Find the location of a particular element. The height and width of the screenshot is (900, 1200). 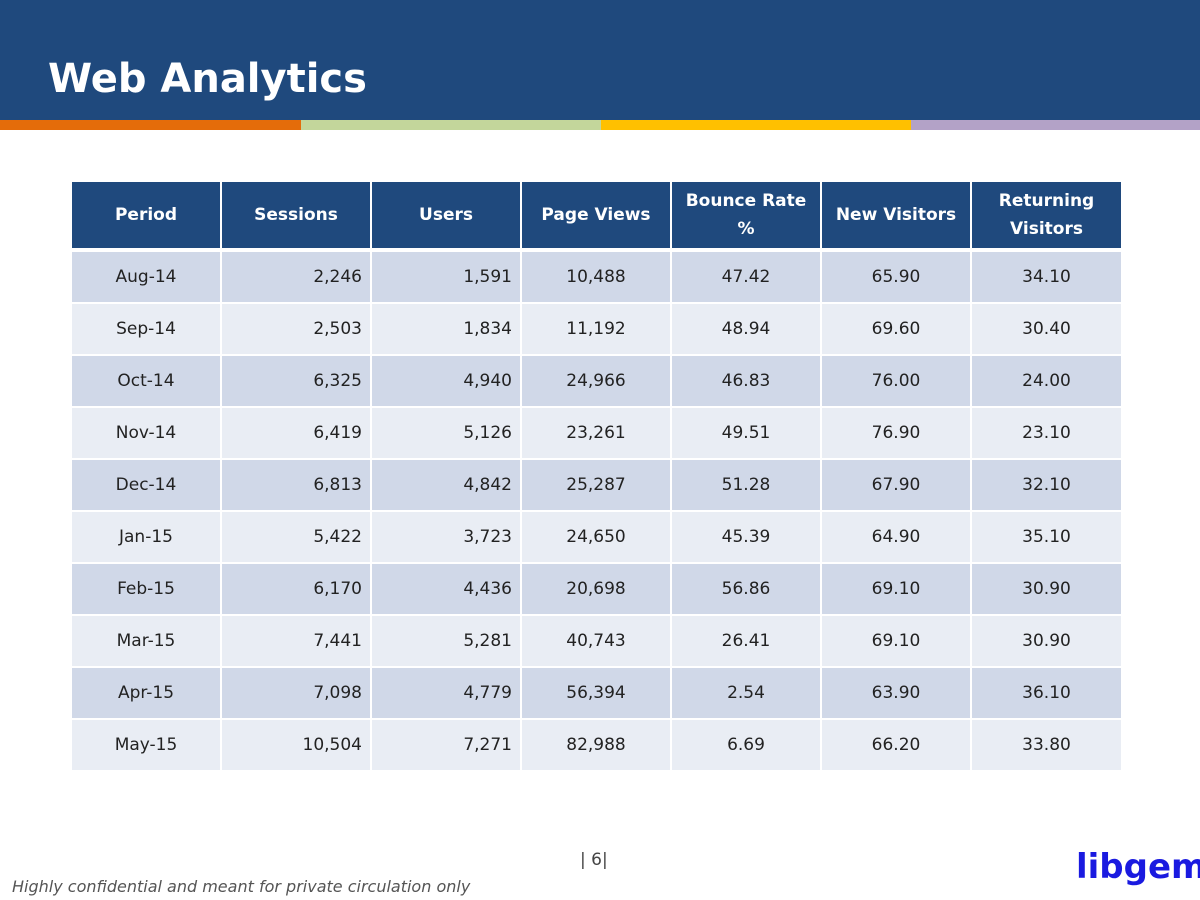

cell-users: 4,779 is located at coordinates (446, 693).